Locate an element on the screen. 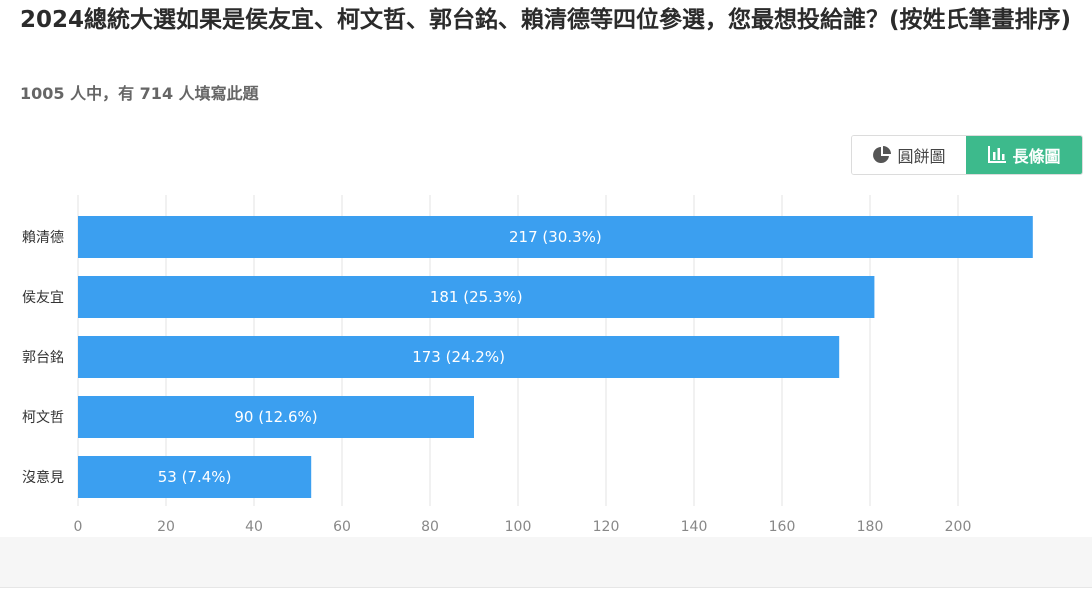 The height and width of the screenshot is (601, 1092). category-label: 郭台銘 is located at coordinates (43, 357).